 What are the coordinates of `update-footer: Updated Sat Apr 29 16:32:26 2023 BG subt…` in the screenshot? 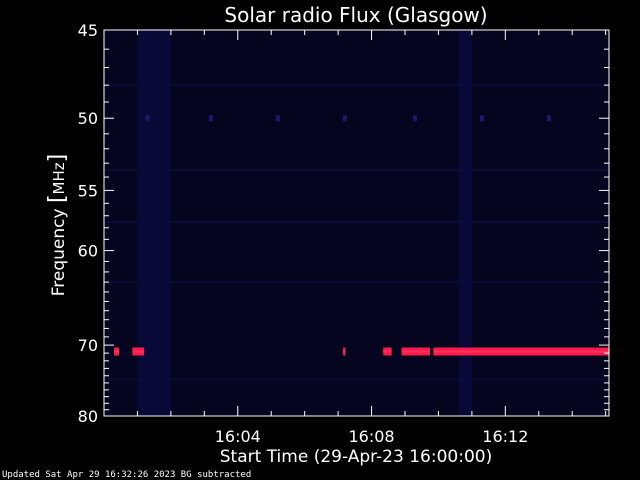 It's located at (126, 475).